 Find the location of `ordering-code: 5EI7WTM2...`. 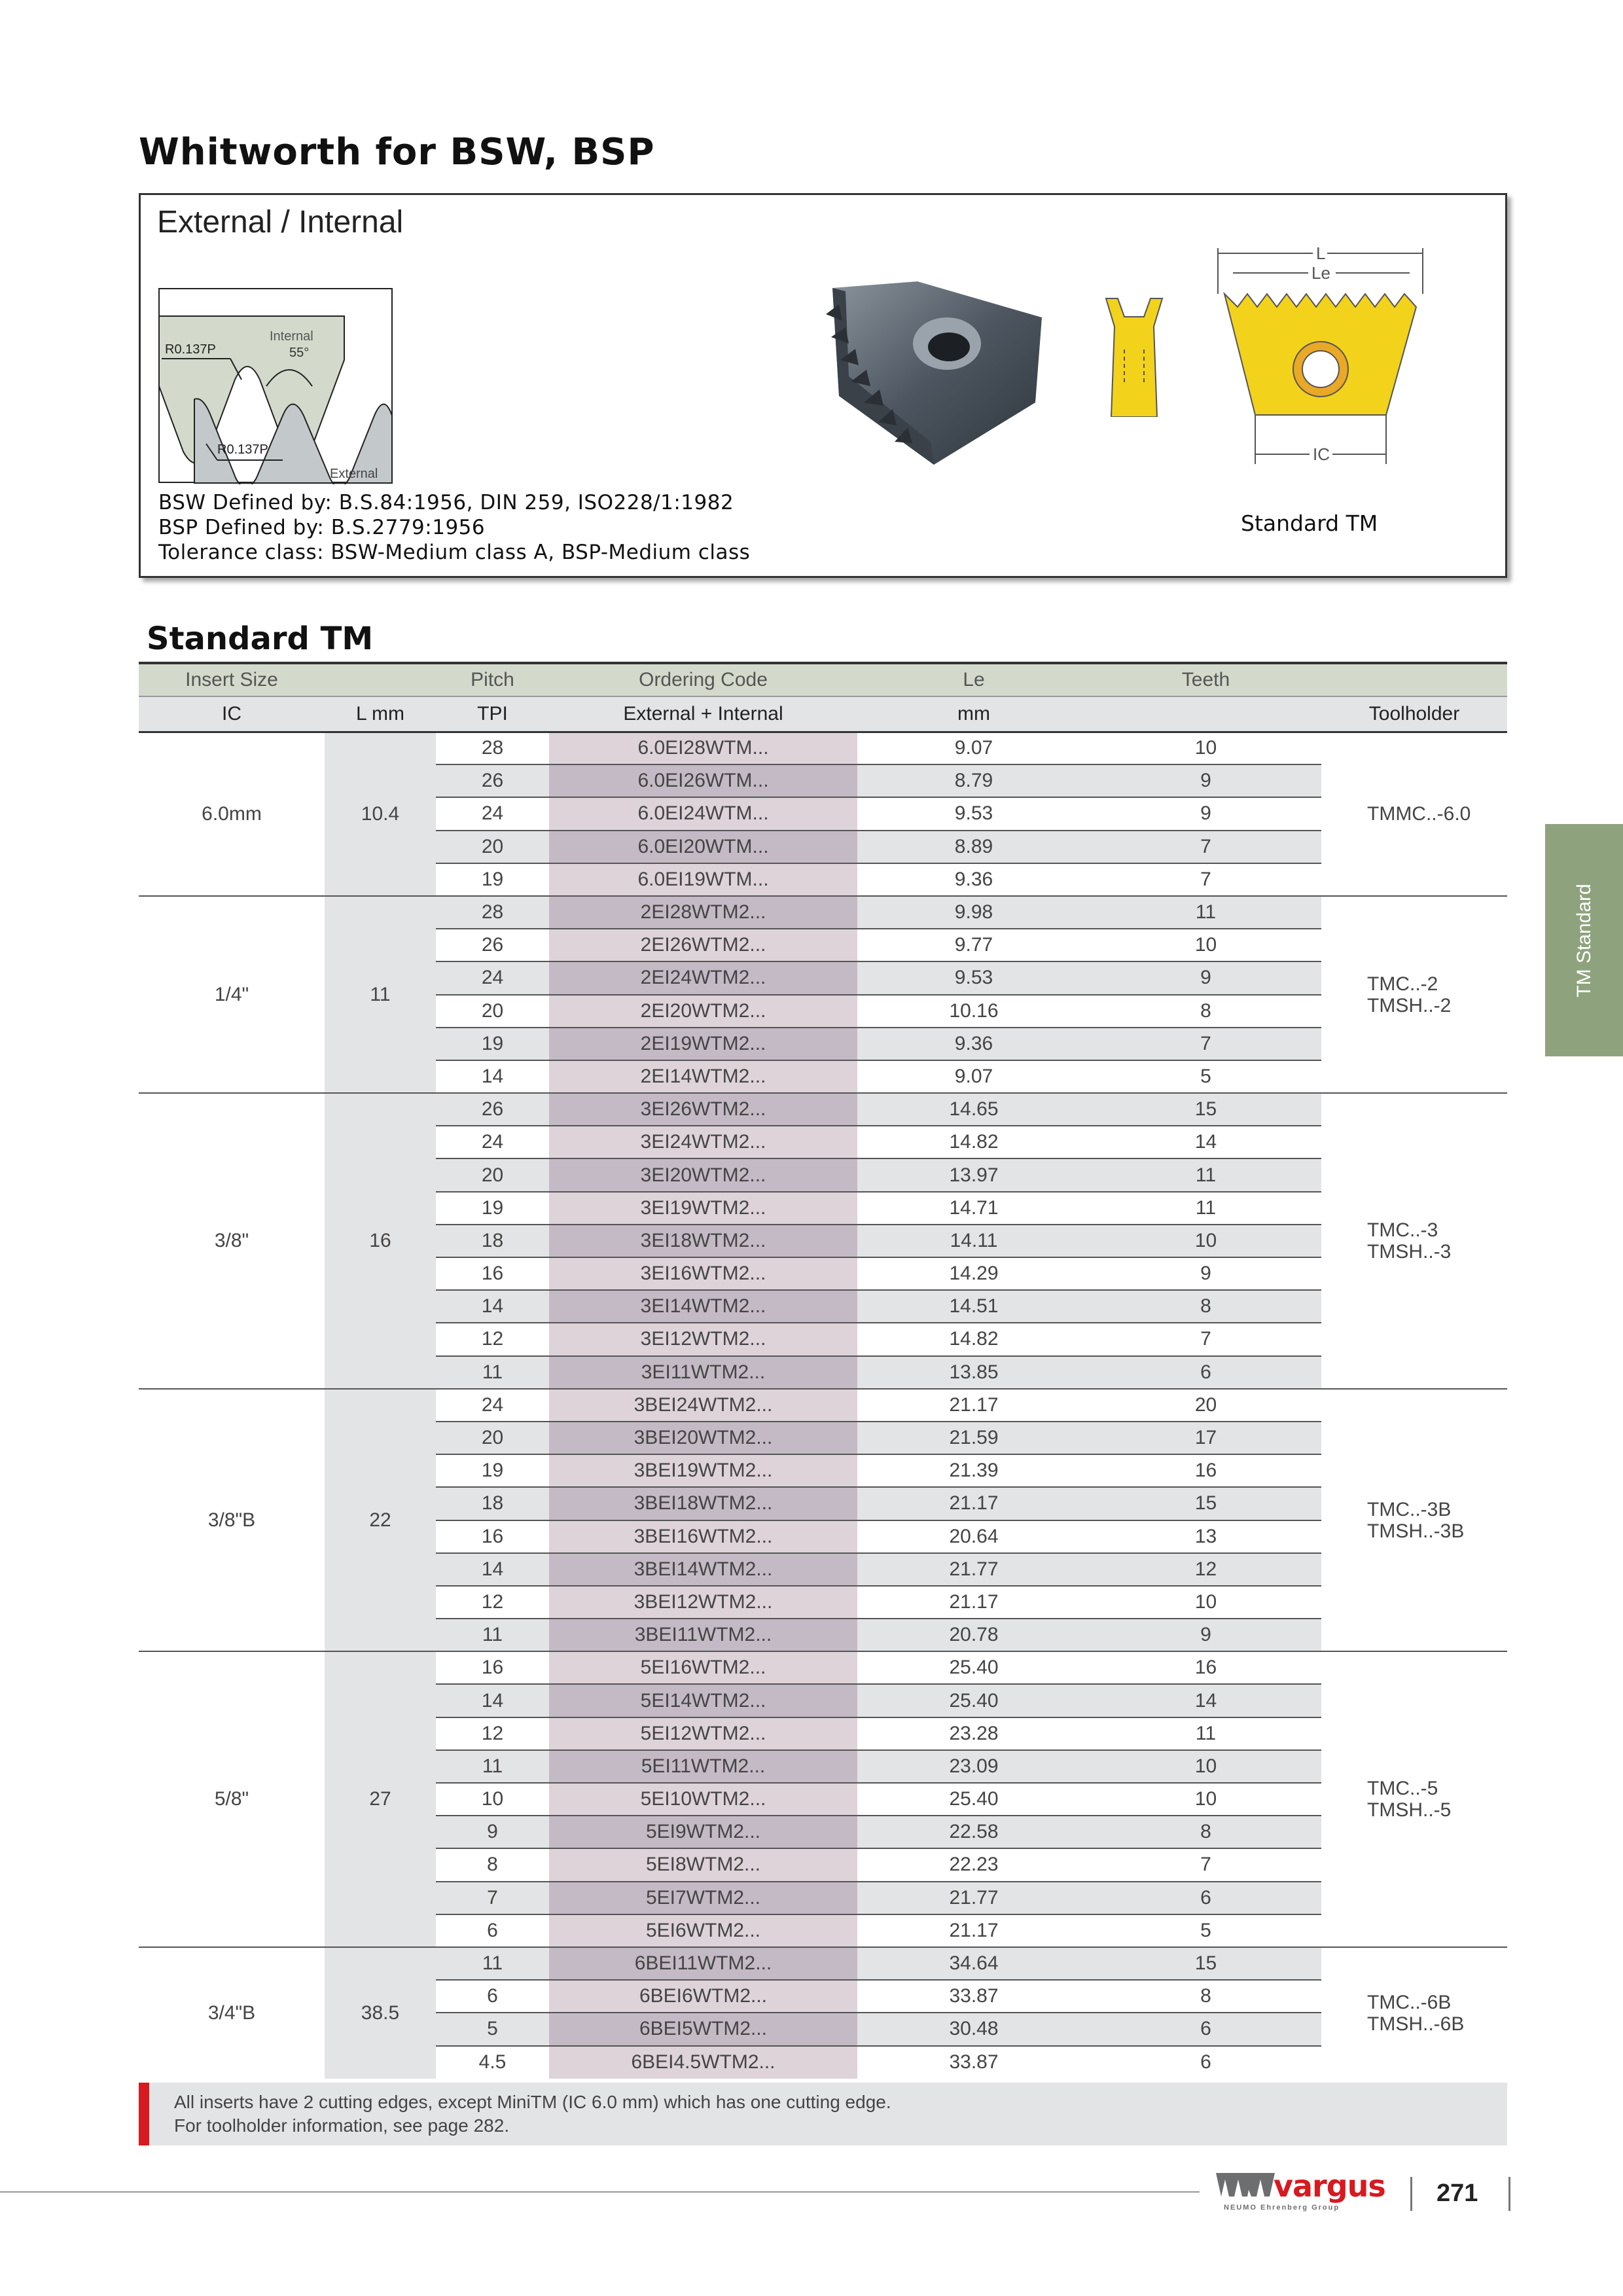

ordering-code: 5EI7WTM2... is located at coordinates (703, 1897).